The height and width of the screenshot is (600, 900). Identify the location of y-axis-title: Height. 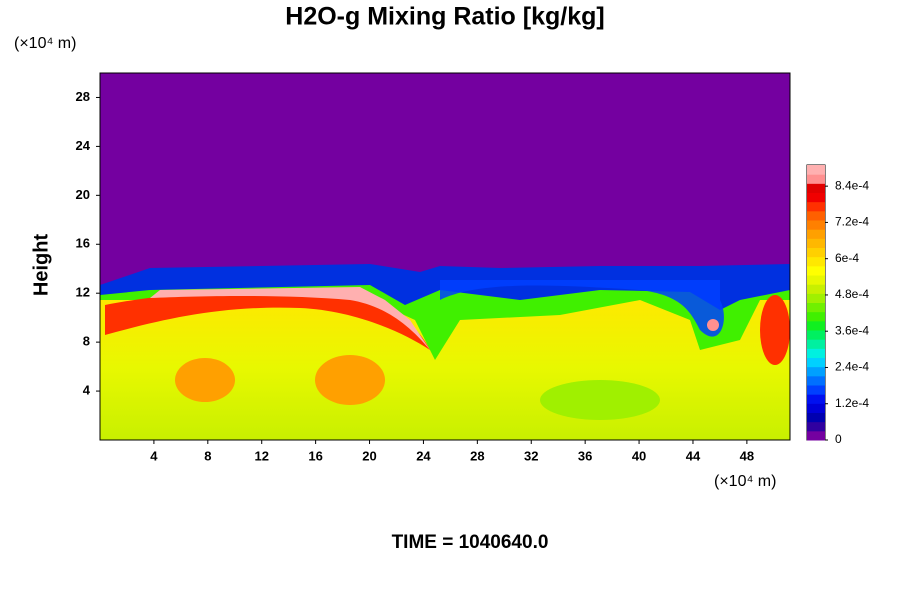
(41, 265).